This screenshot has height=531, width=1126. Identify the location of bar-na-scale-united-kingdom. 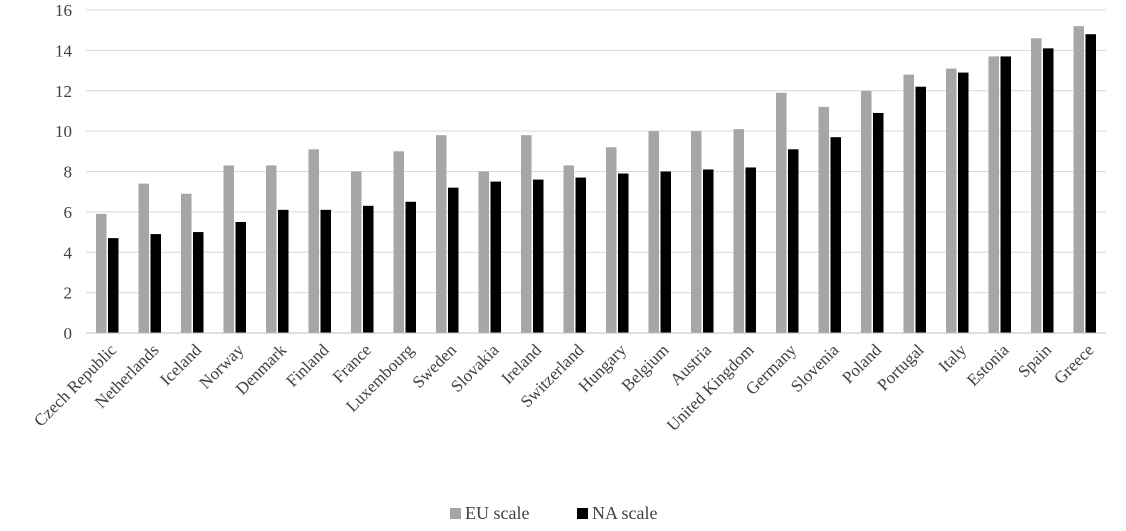
(750, 250).